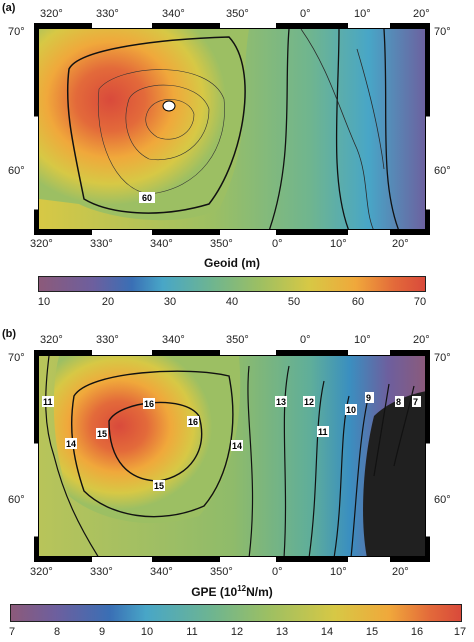 This screenshot has height=642, width=474. What do you see at coordinates (214, 592) in the screenshot?
I see `gpe-title-main: GPE (10` at bounding box center [214, 592].